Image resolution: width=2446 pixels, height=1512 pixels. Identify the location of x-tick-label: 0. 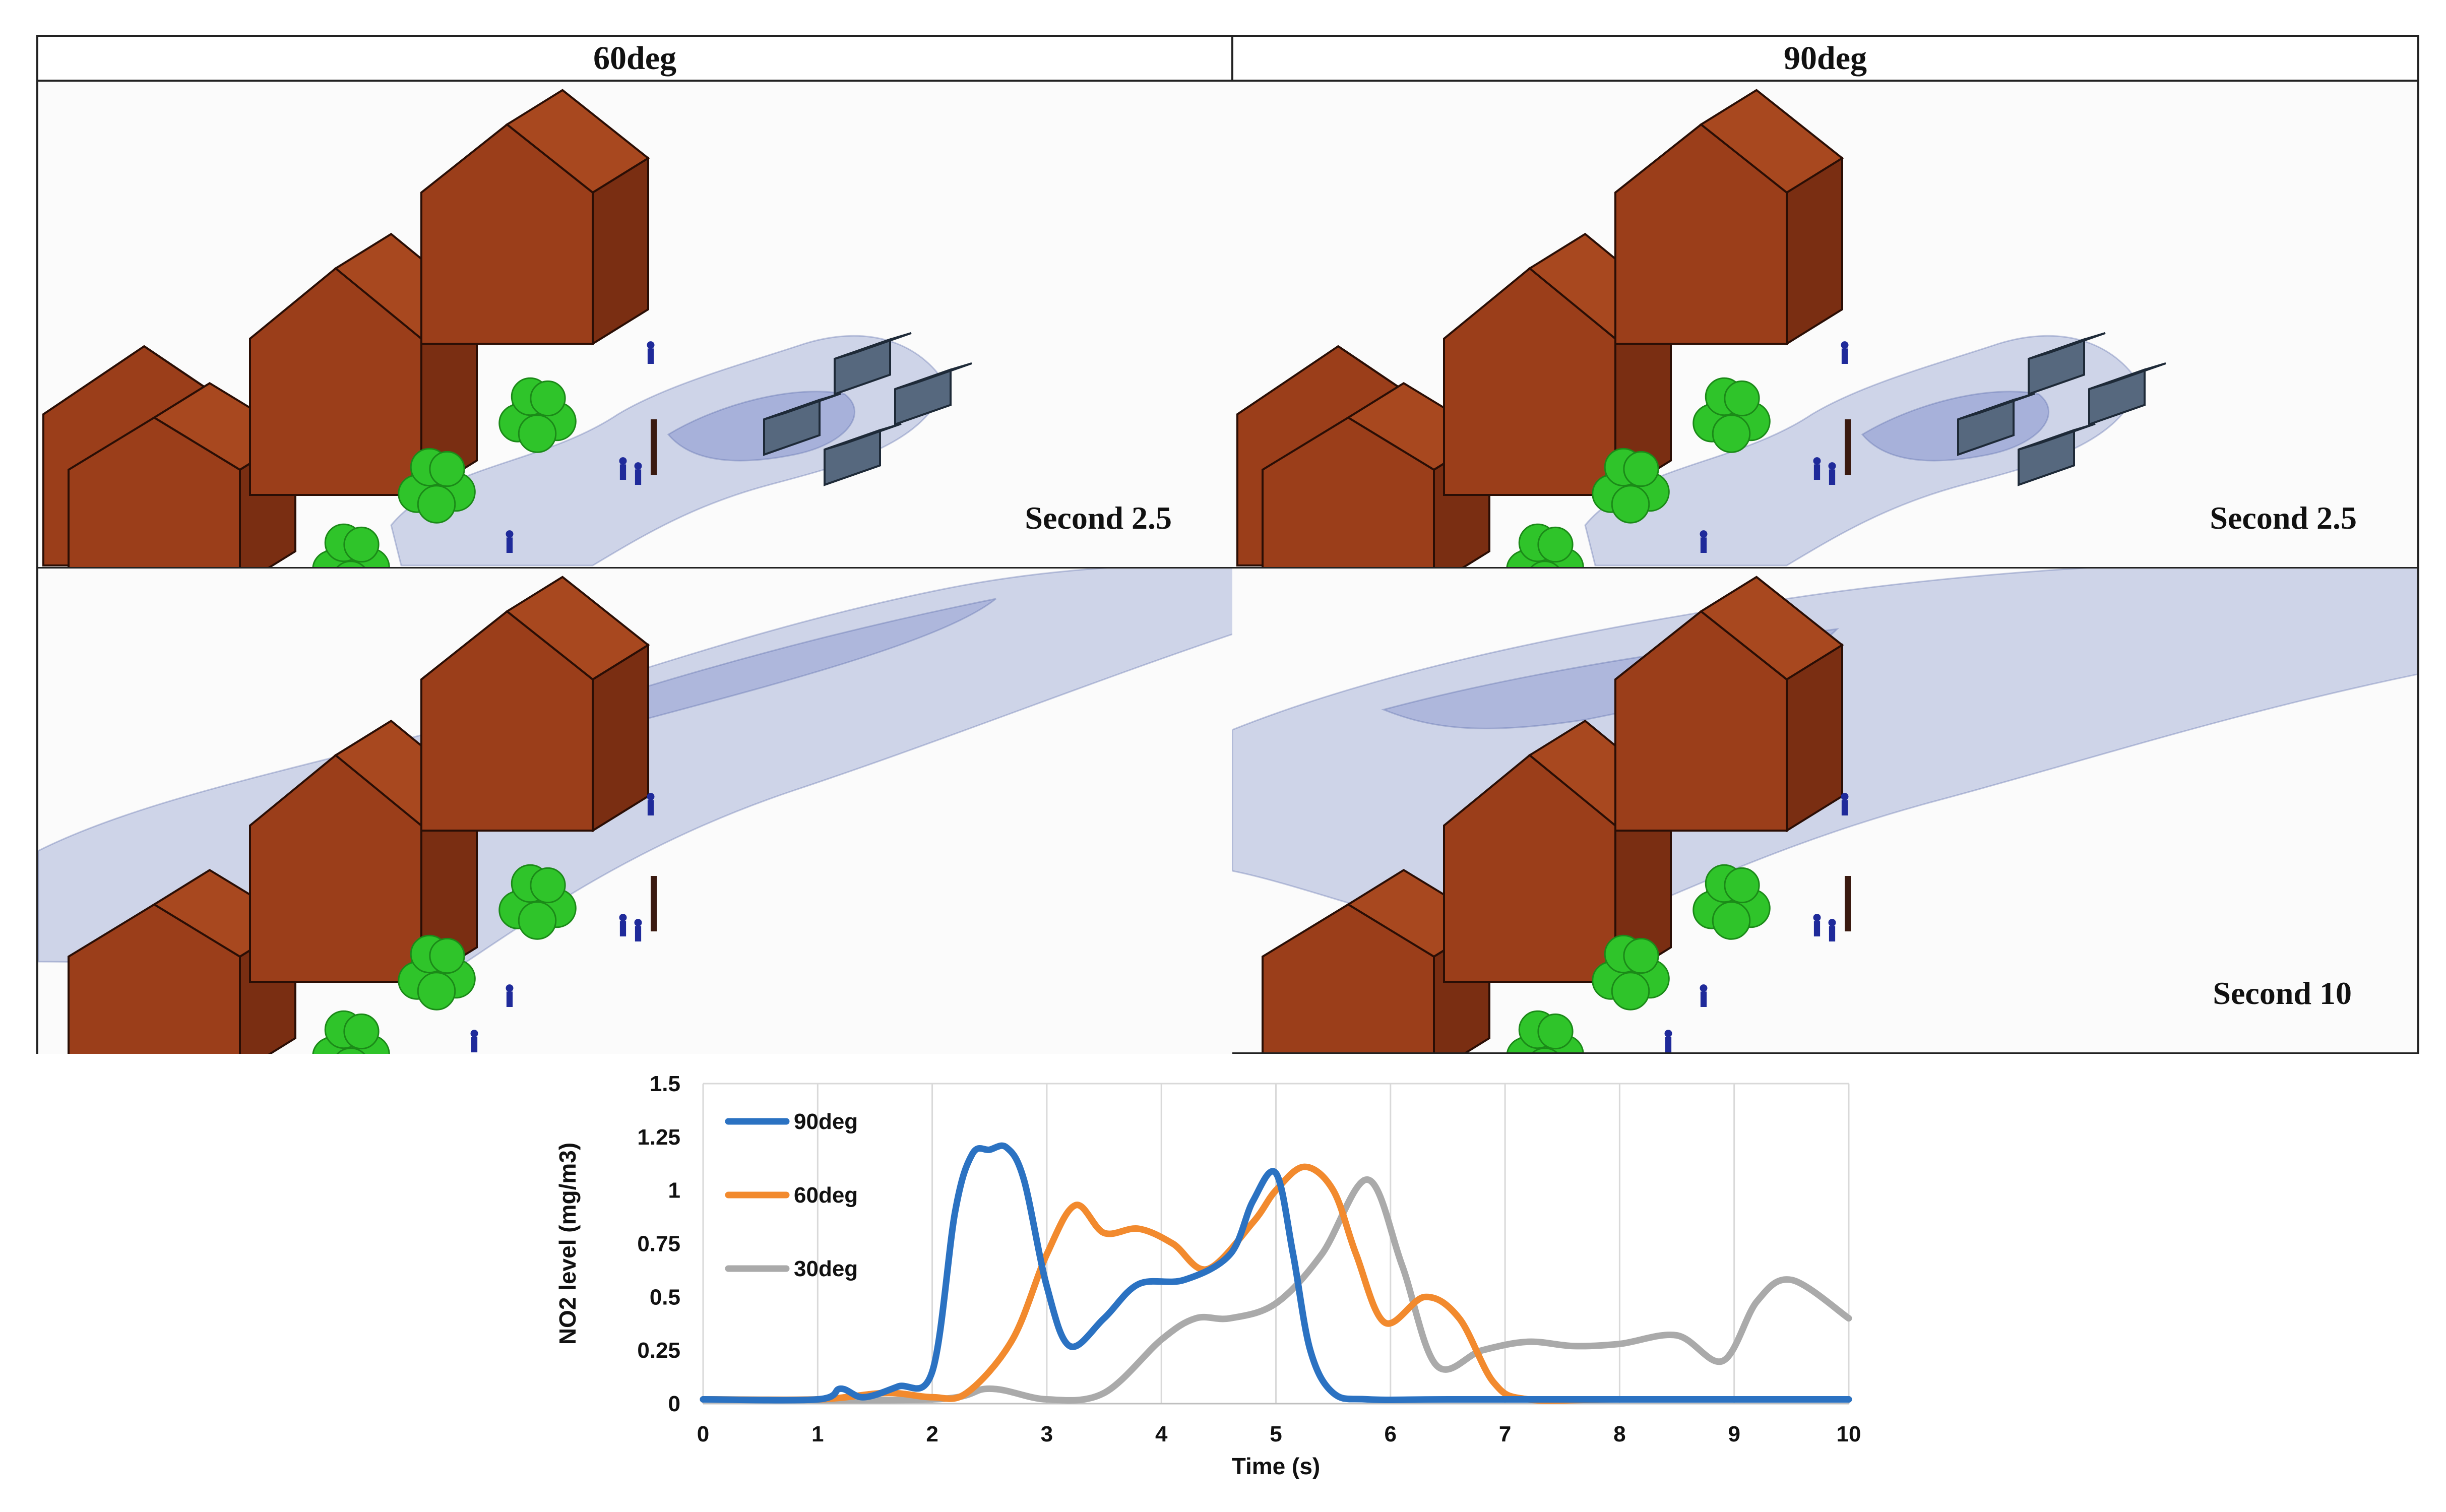
(703, 1434).